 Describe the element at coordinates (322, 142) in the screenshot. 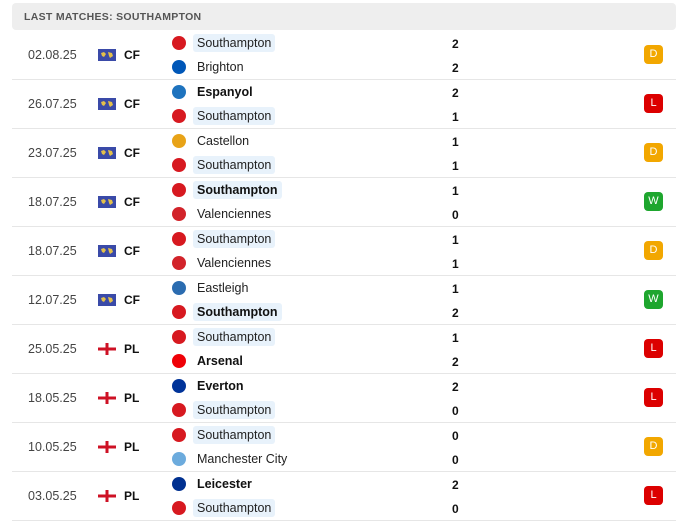

I see `team-home: Castellon` at that location.